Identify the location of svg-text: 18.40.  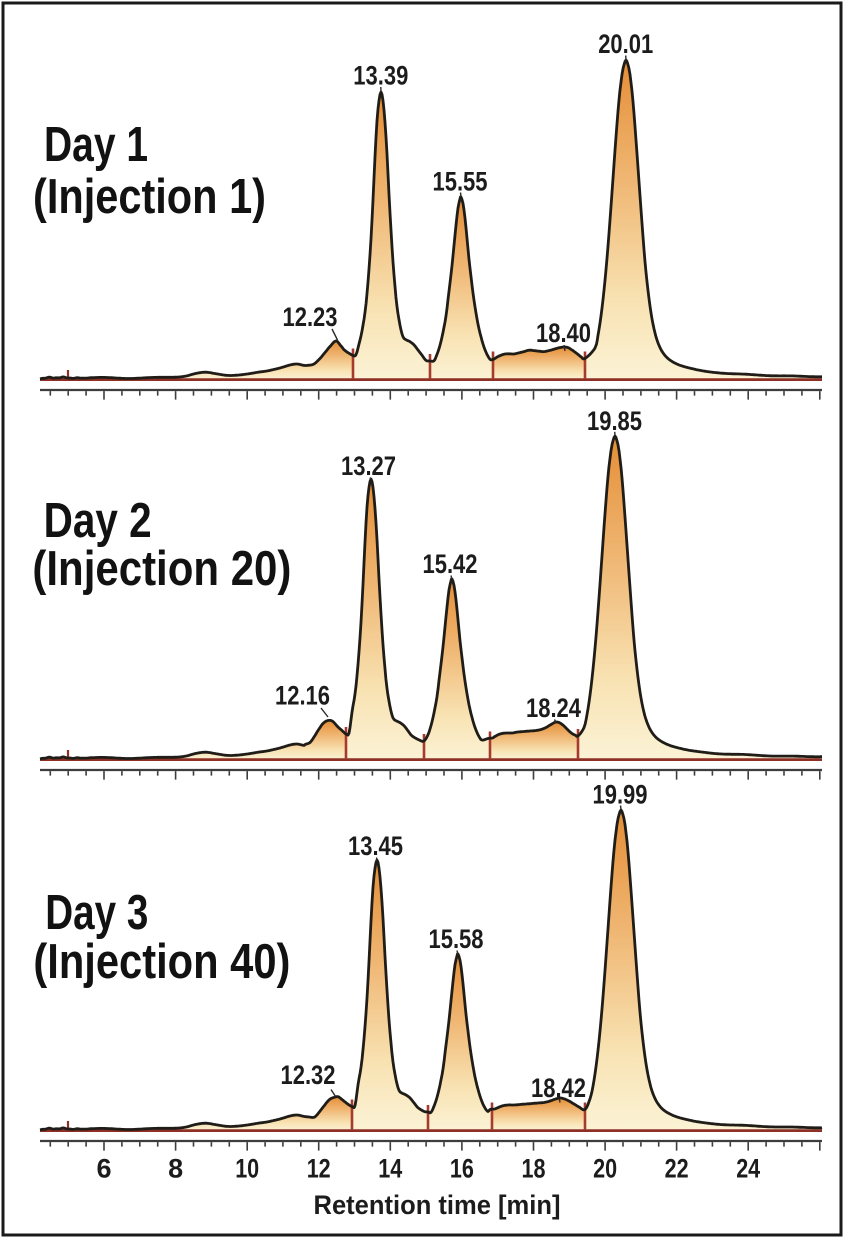
(563, 333).